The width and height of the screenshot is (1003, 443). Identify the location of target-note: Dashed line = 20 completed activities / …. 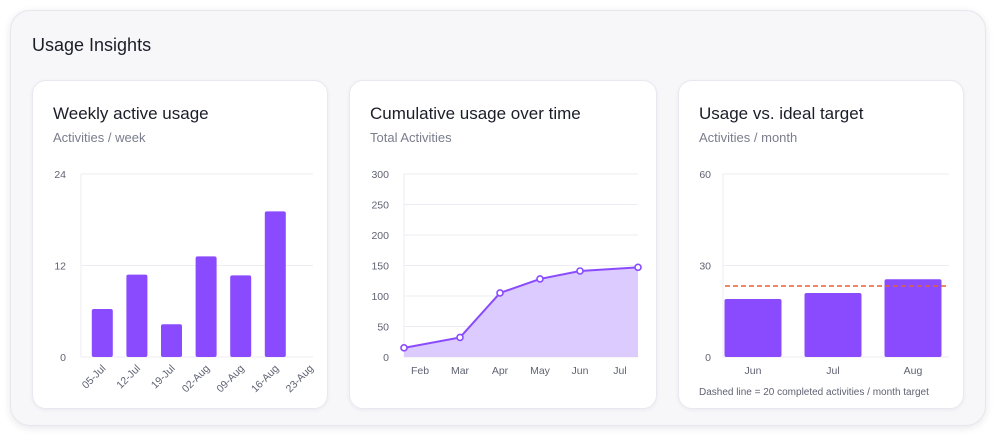
(814, 392).